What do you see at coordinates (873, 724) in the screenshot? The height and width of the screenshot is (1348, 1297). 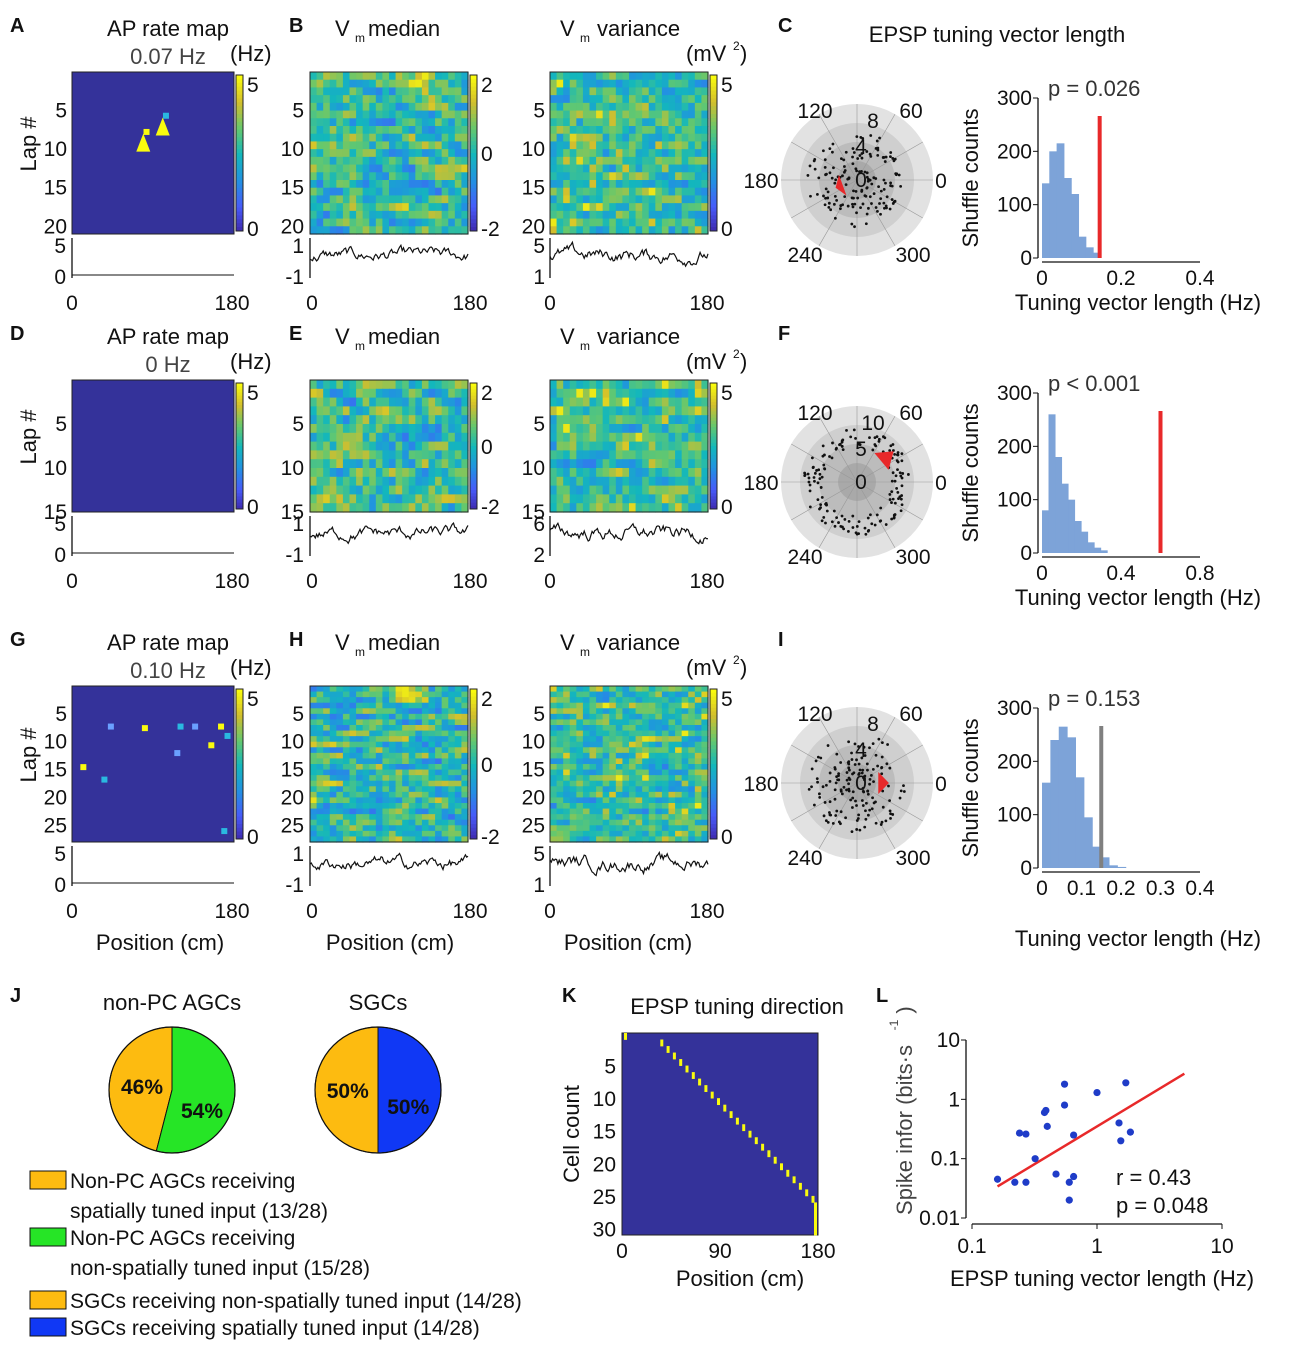 I see `row3-polar-ring-label-outer: 8` at bounding box center [873, 724].